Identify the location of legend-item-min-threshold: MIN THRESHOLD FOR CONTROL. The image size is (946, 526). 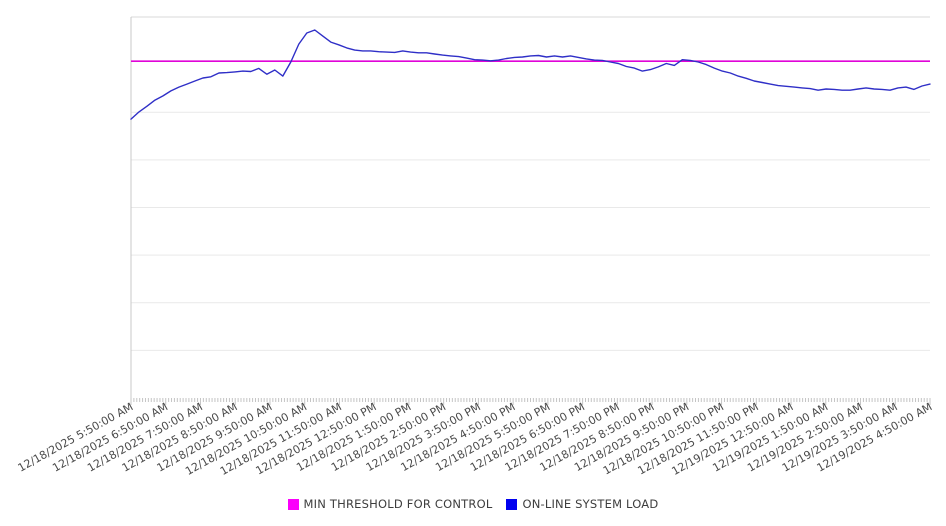
(390, 504).